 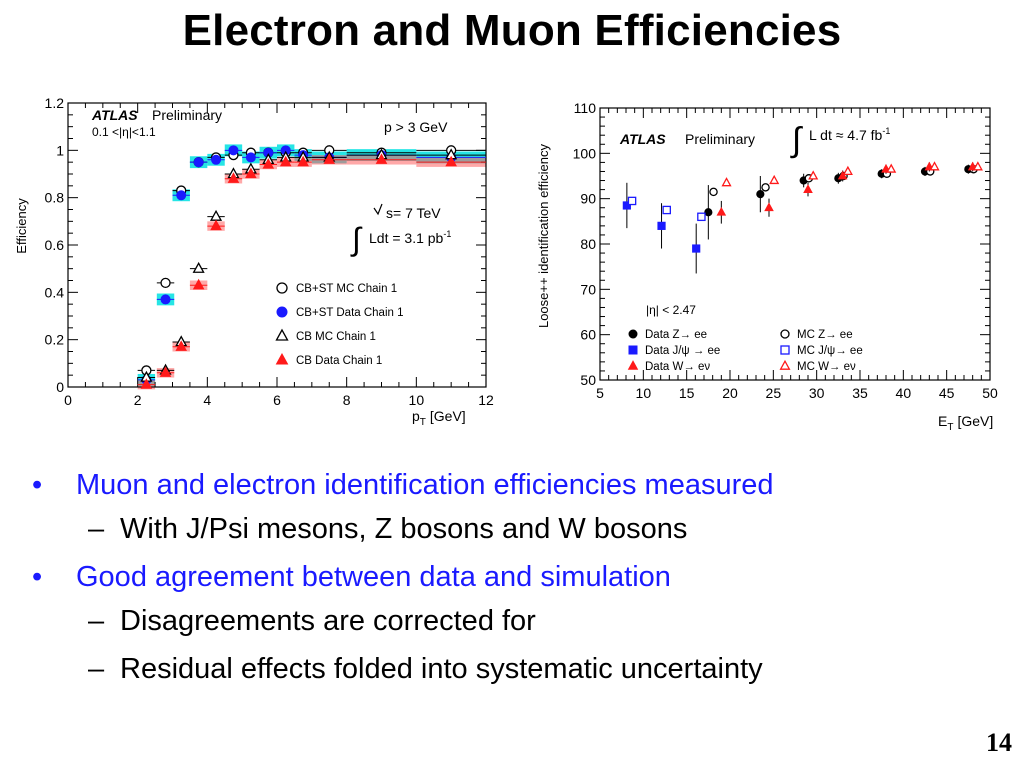 What do you see at coordinates (904, 393) in the screenshot?
I see `x-tick-label: 40` at bounding box center [904, 393].